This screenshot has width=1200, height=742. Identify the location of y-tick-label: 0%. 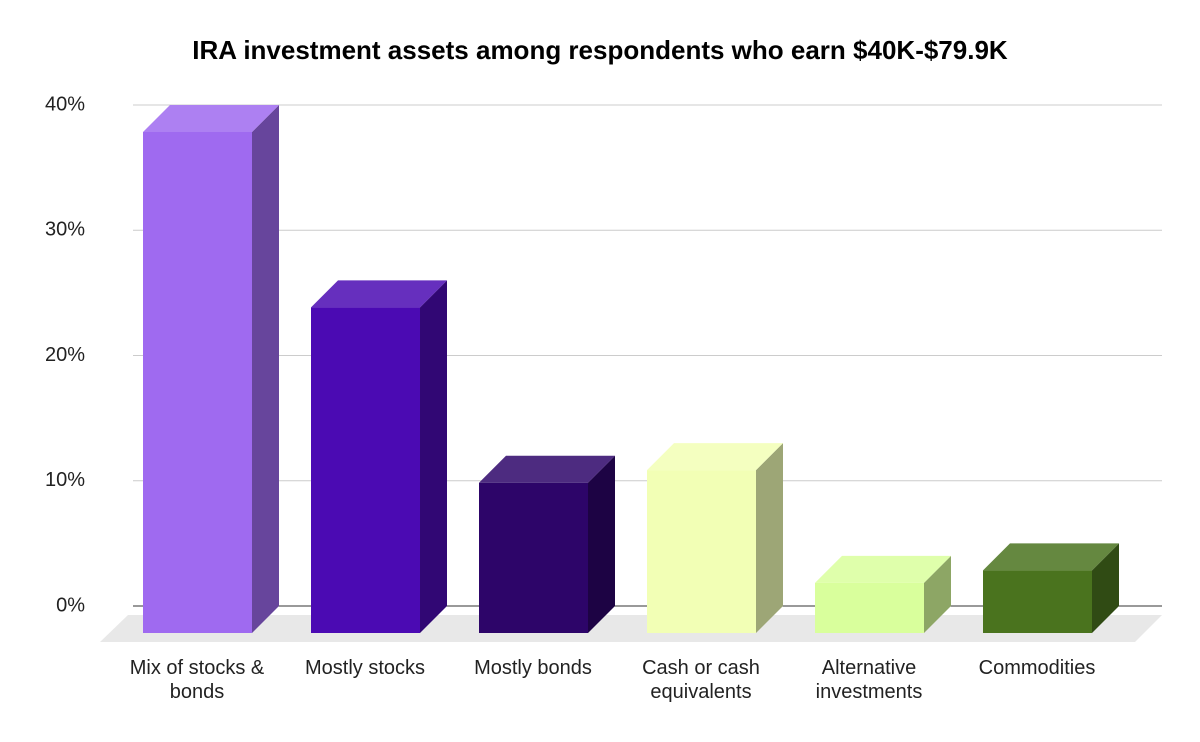
(70, 605).